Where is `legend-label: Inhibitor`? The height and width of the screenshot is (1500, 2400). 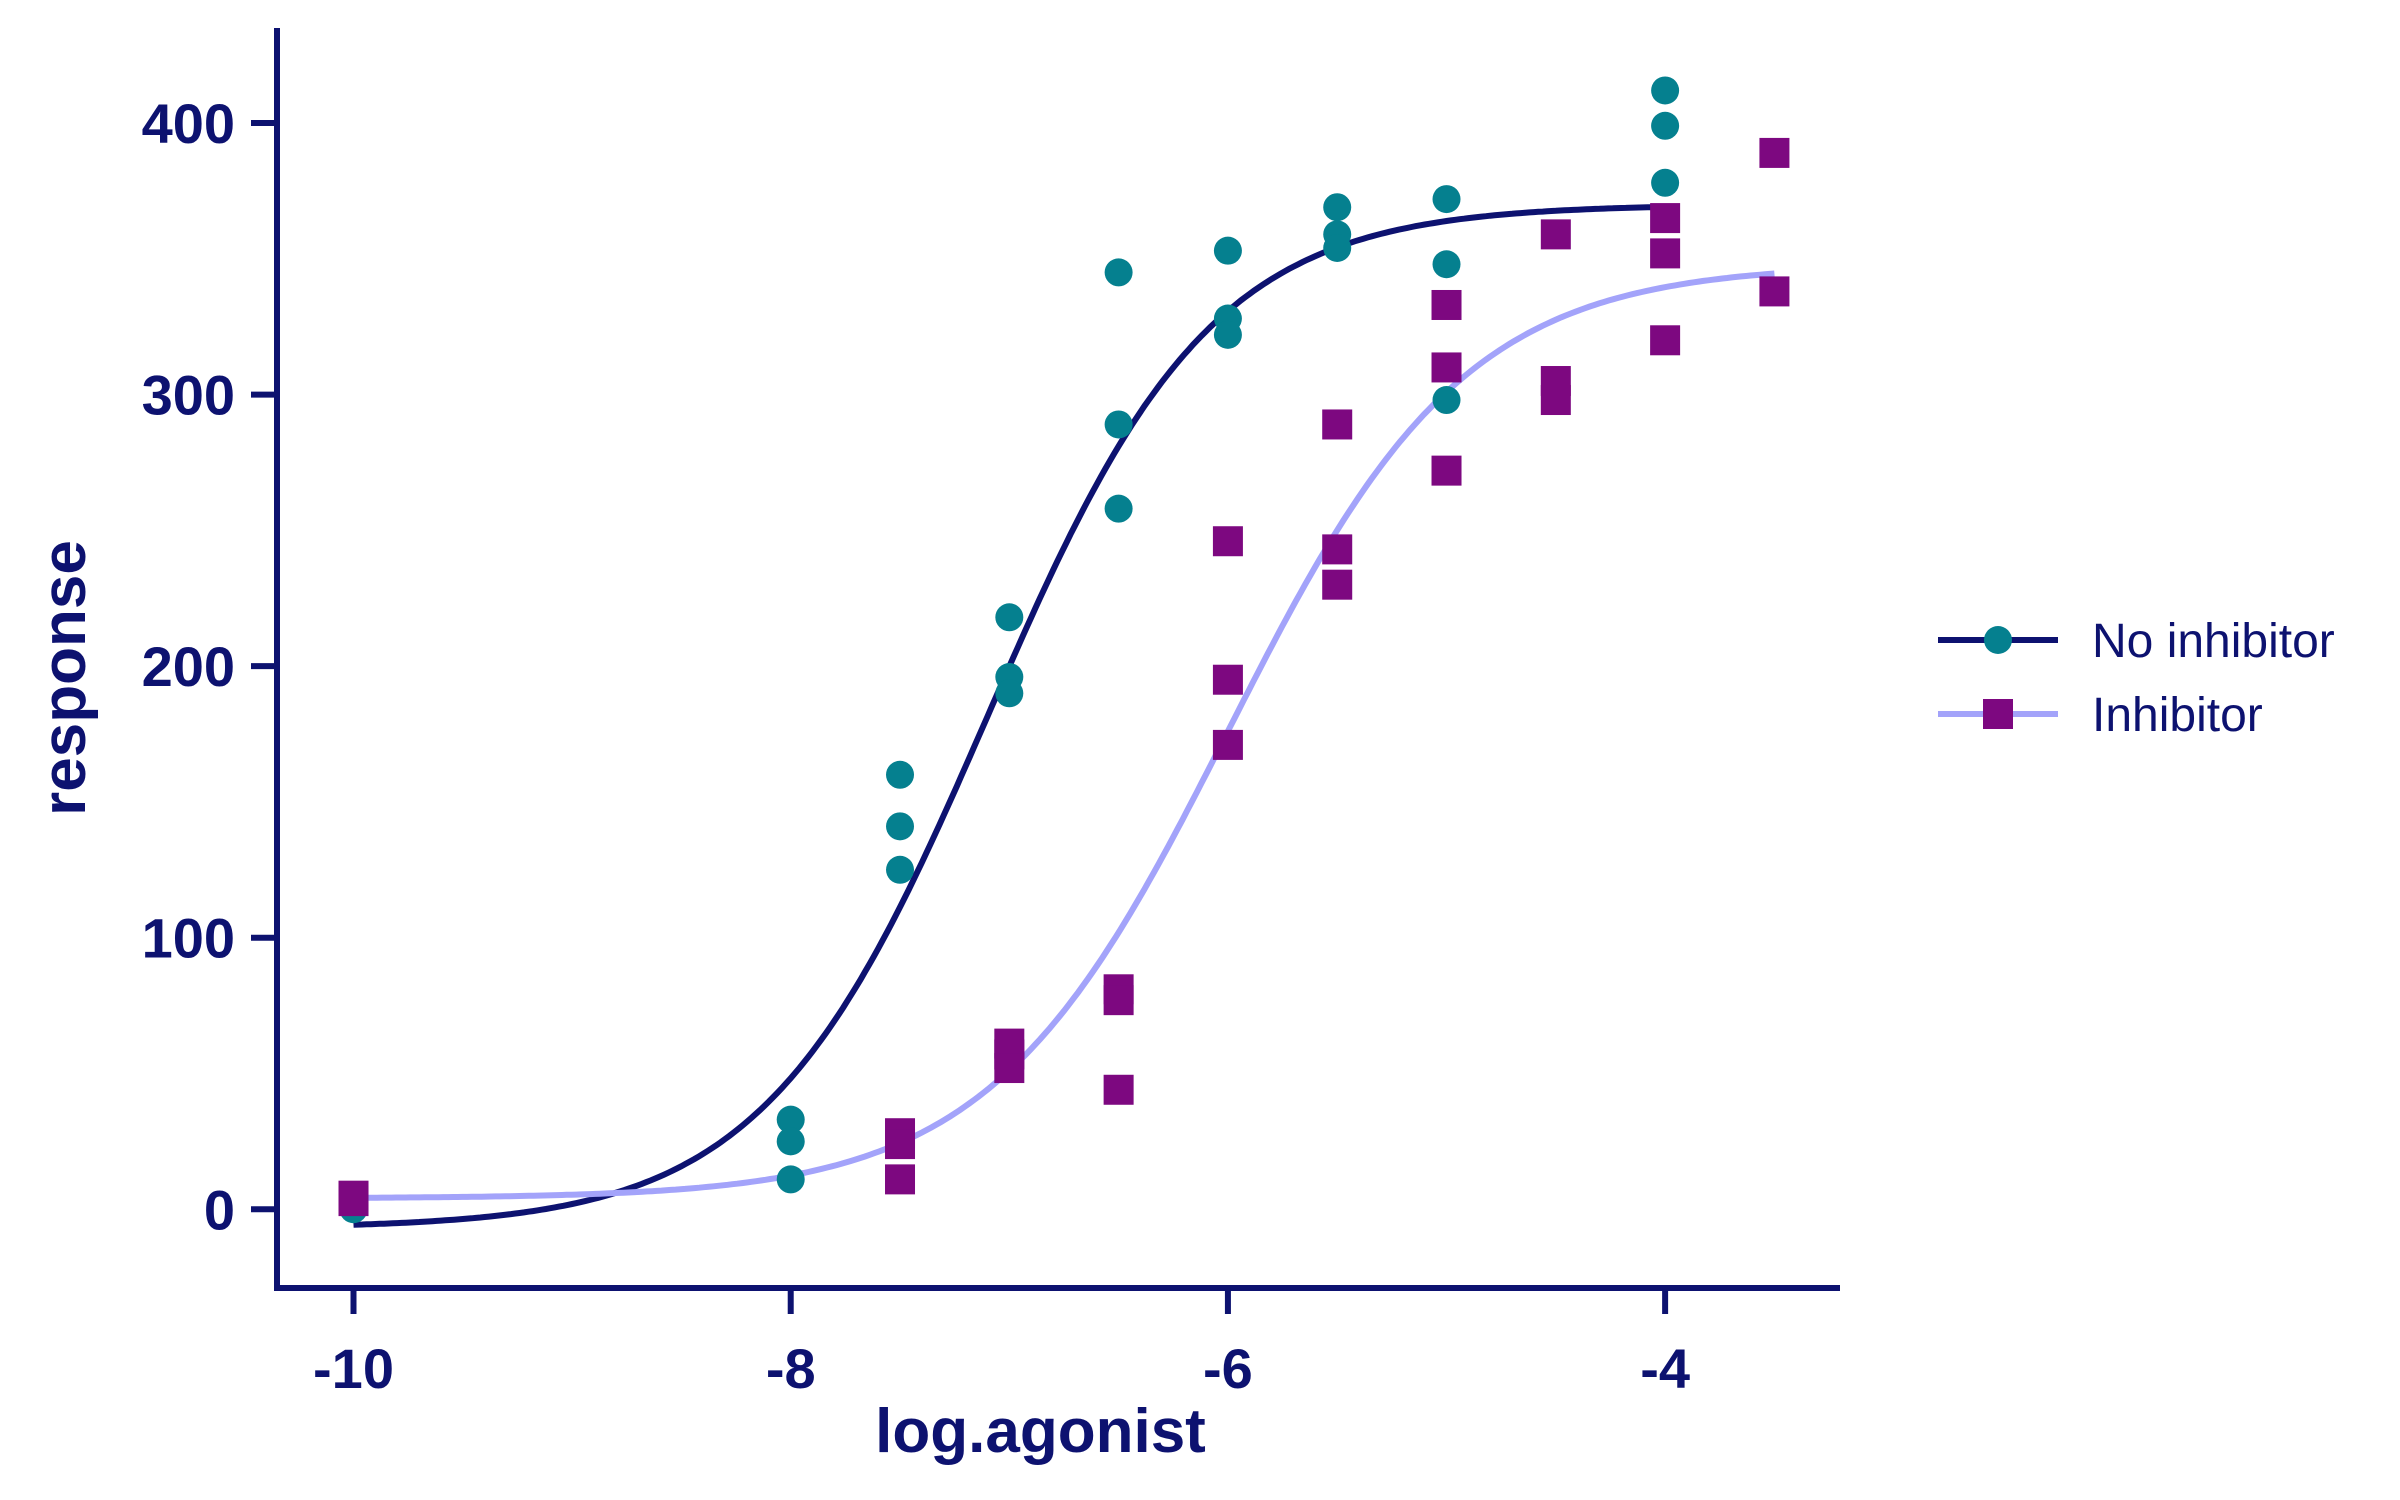 legend-label: Inhibitor is located at coordinates (2177, 715).